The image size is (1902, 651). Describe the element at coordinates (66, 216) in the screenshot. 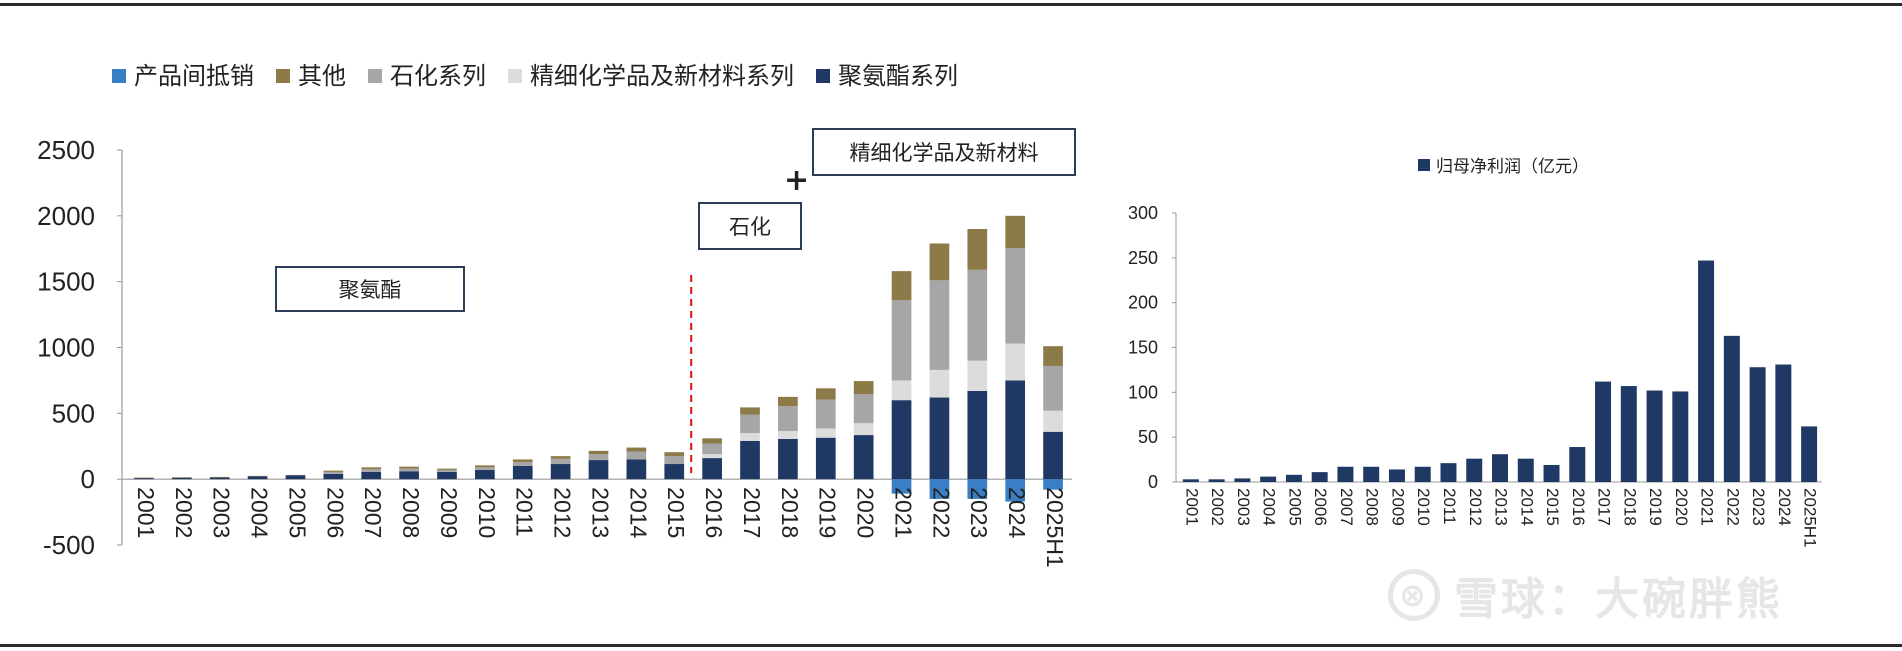

I see `chart1-y-tick-label: 2000` at that location.